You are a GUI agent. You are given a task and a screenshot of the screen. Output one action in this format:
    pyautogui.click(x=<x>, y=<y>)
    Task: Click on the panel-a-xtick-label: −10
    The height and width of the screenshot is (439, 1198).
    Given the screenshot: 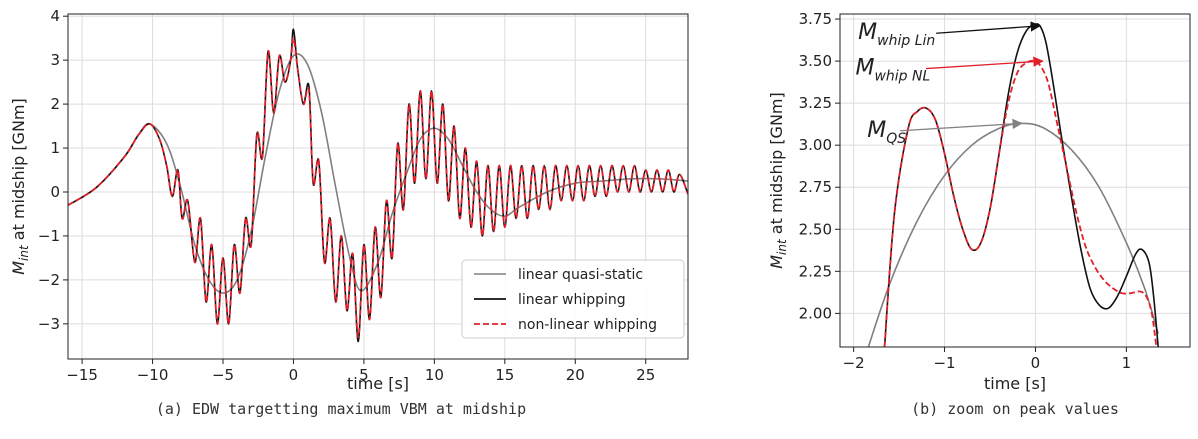 What is the action you would take?
    pyautogui.click(x=153, y=375)
    